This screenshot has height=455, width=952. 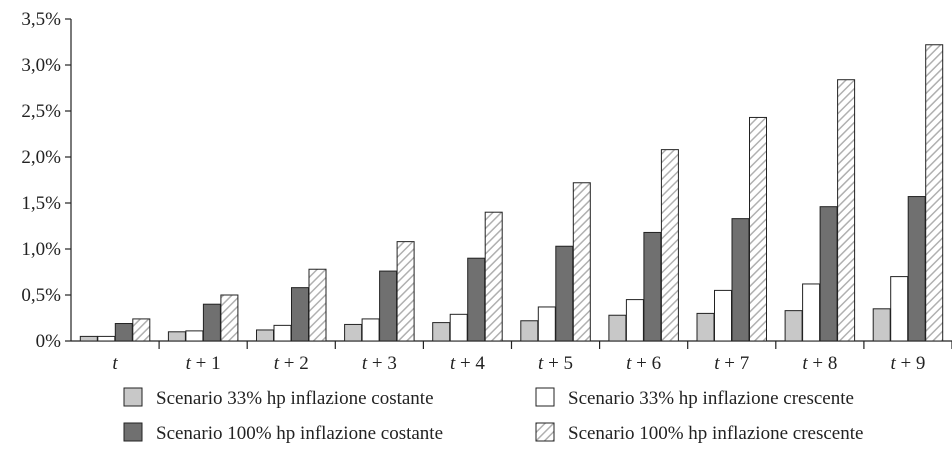 What do you see at coordinates (735, 363) in the screenshot?
I see `x-tick-label-offset: + 7` at bounding box center [735, 363].